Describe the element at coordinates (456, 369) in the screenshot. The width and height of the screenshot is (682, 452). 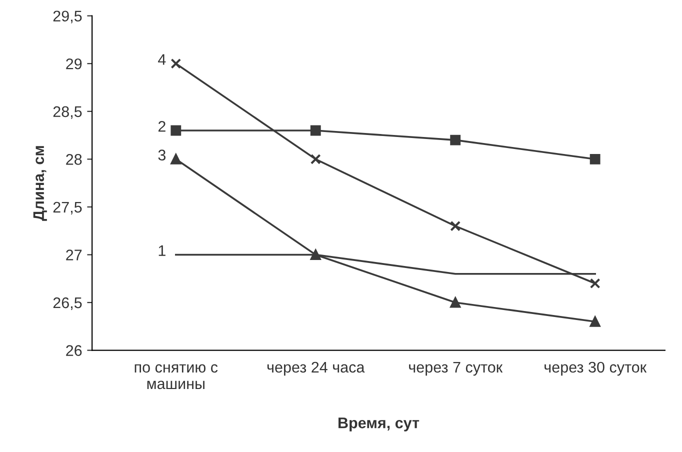
I see `x-tick-label: через 7 суток` at that location.